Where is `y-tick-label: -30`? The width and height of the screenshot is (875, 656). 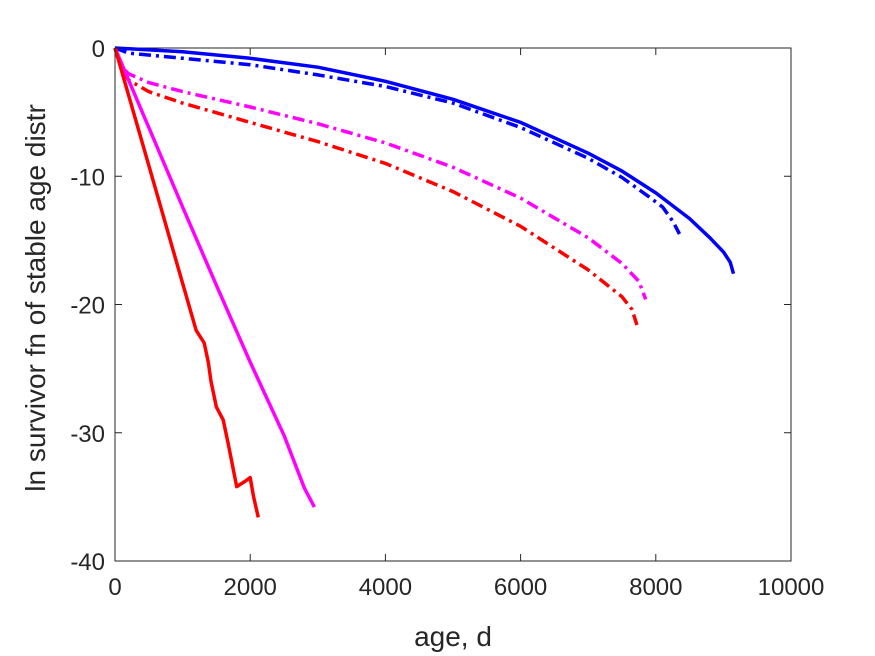
y-tick-label: -30 is located at coordinates (87, 434).